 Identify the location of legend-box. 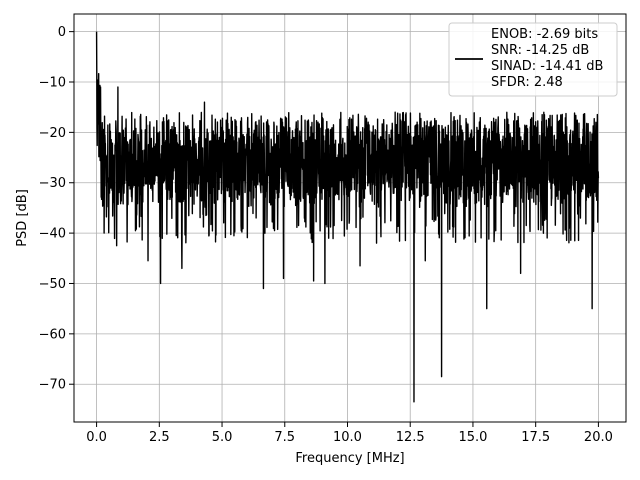
(533, 59).